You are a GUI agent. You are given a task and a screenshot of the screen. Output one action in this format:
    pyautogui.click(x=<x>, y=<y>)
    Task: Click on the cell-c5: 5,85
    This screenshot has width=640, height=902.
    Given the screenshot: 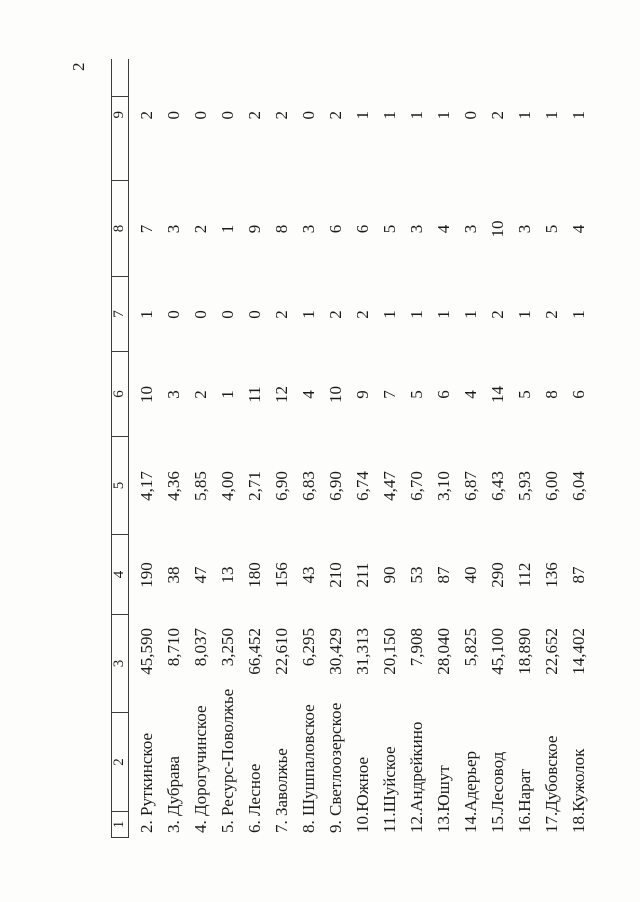 What is the action you would take?
    pyautogui.click(x=200, y=486)
    